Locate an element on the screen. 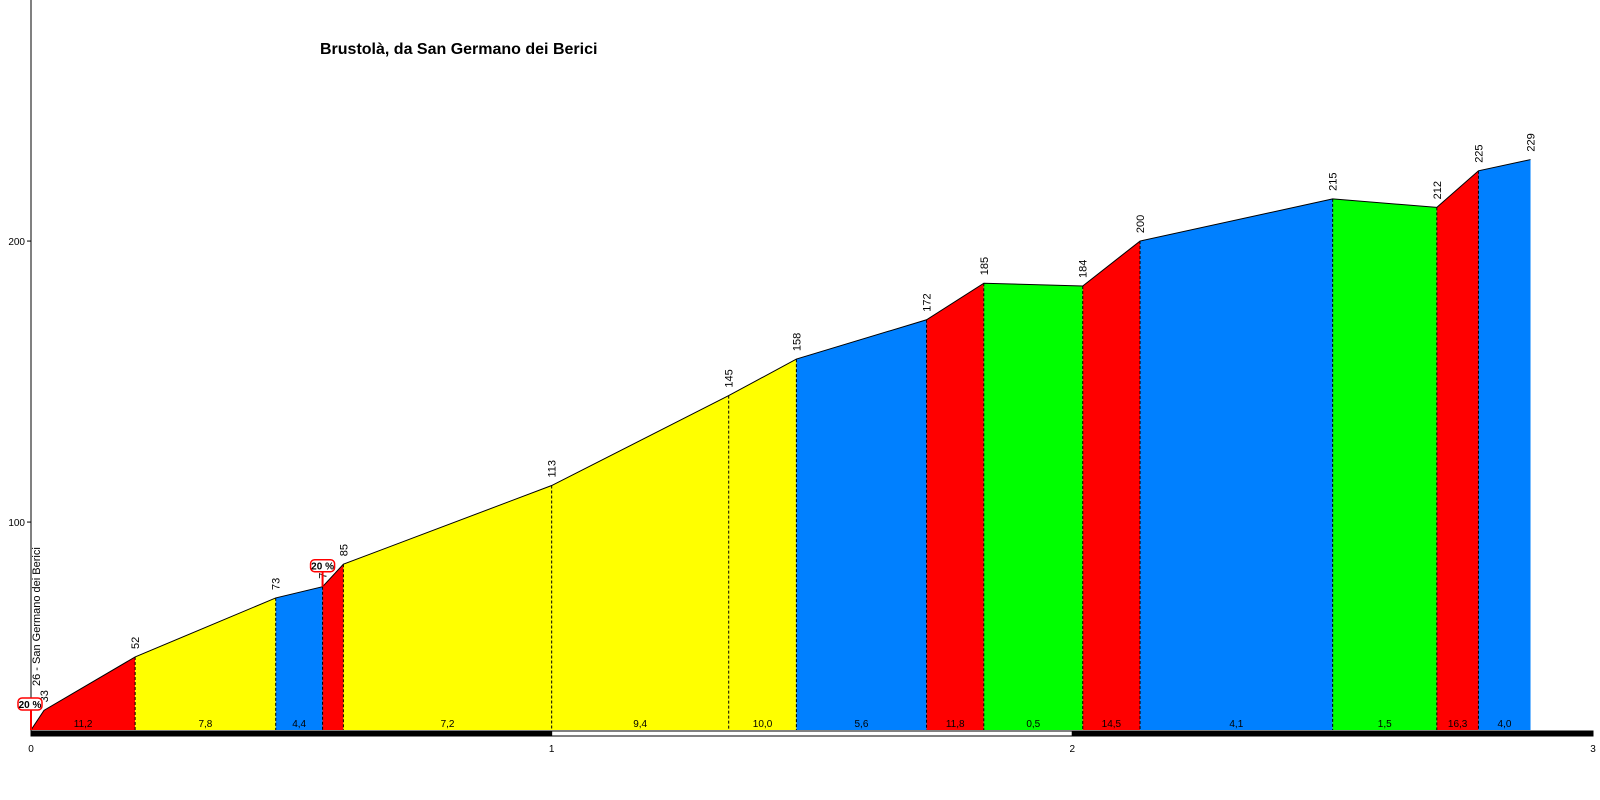  start-location-label: 26 - San Germano dei Berici is located at coordinates (37, 616).